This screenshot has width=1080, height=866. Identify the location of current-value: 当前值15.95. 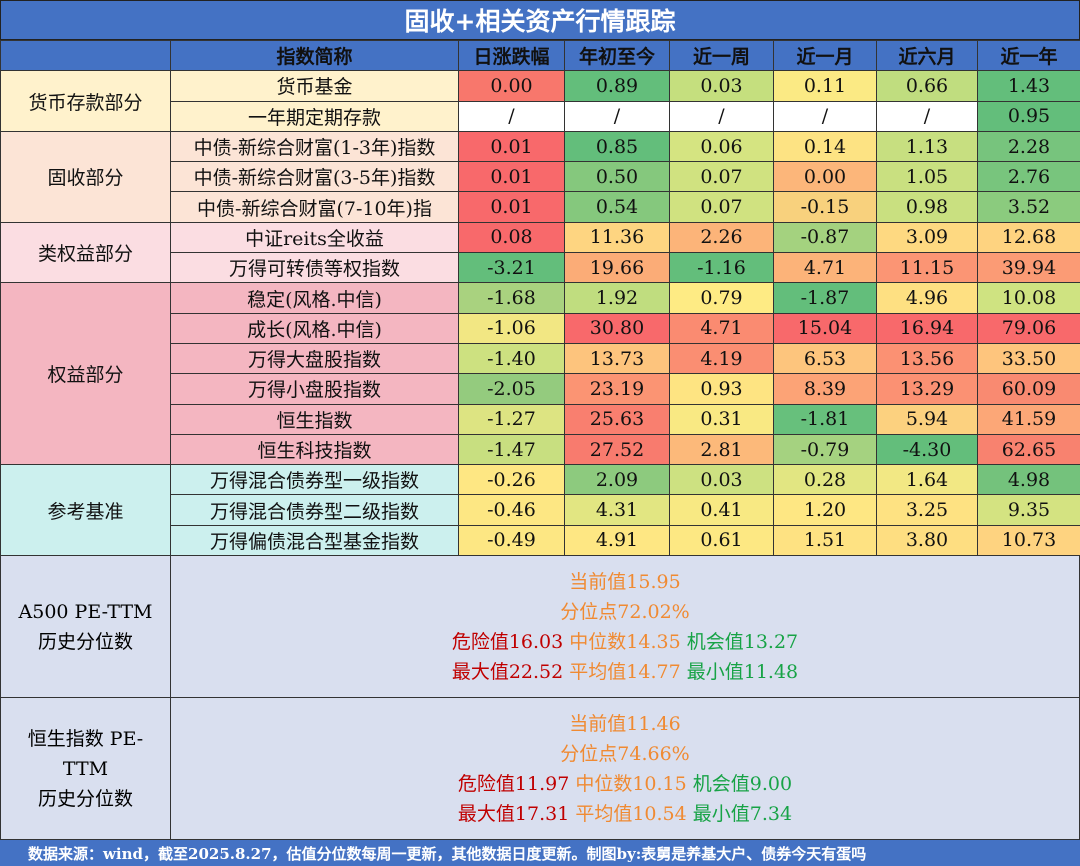
(625, 581).